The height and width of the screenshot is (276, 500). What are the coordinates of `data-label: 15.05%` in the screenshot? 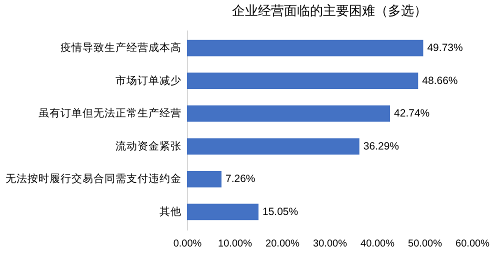 It's located at (280, 212).